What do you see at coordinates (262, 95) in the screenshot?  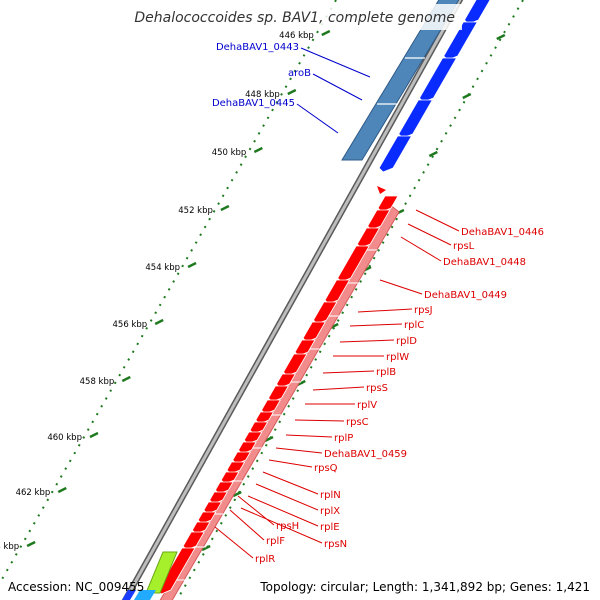 I see `tick-label: 448 kbp` at bounding box center [262, 95].